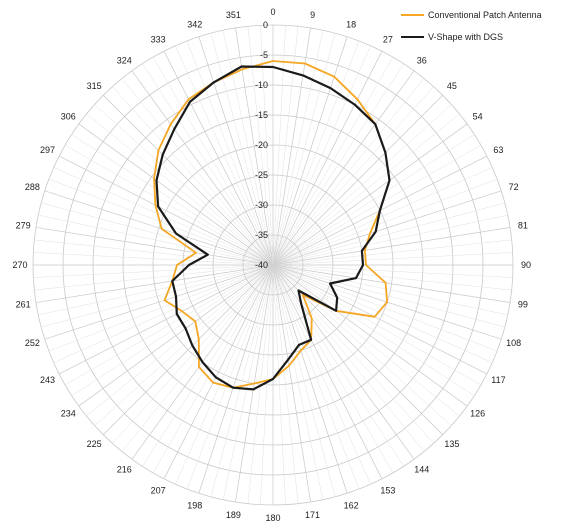  Describe the element at coordinates (23, 305) in the screenshot. I see `angle-tick-label: 261` at that location.